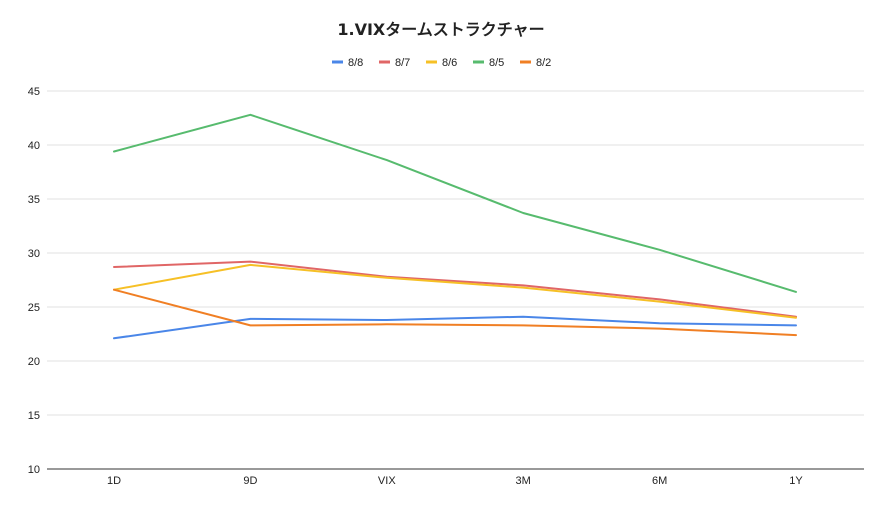 The width and height of the screenshot is (883, 506). Describe the element at coordinates (523, 481) in the screenshot. I see `x-tick-label: 3M` at that location.